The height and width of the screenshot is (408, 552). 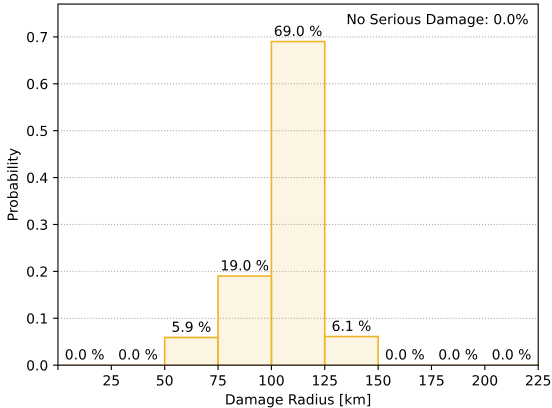 I want to click on x-tick-label: 50, so click(x=164, y=380).